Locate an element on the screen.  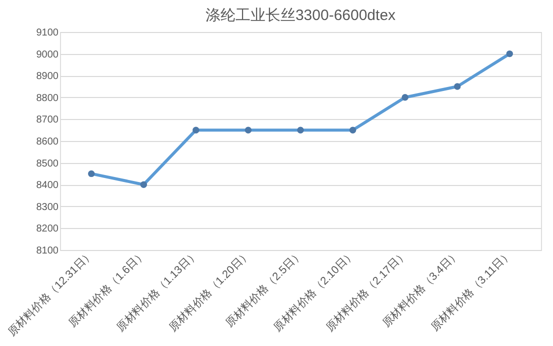
y-tick-label: 8800 is located at coordinates (47, 98).